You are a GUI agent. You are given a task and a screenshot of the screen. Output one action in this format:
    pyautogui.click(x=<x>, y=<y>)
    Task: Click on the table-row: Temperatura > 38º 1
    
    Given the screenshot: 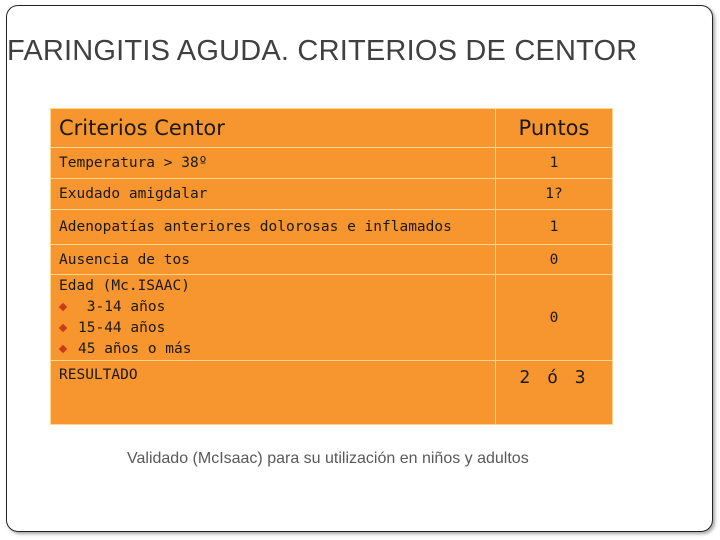 What is the action you would take?
    pyautogui.click(x=331, y=163)
    